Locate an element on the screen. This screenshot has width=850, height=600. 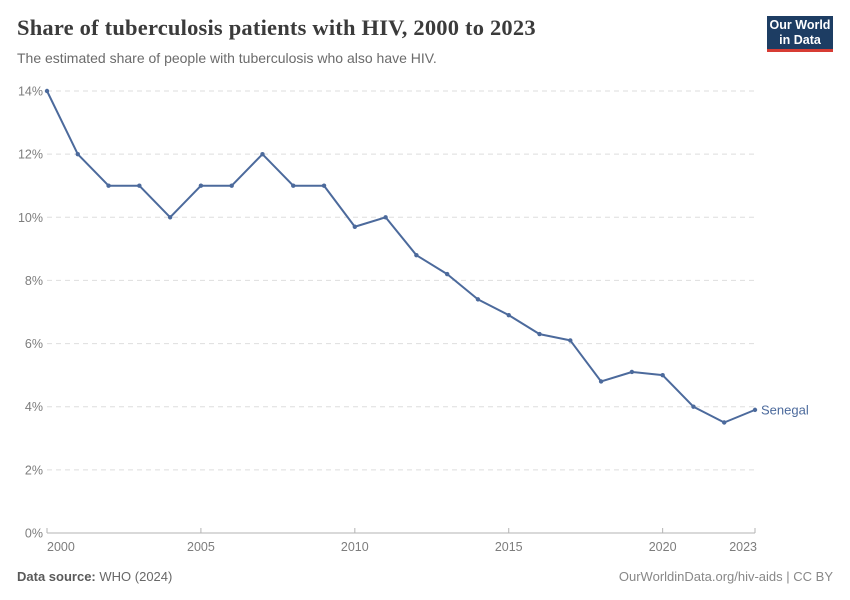
data-point-2008 is located at coordinates (293, 185).